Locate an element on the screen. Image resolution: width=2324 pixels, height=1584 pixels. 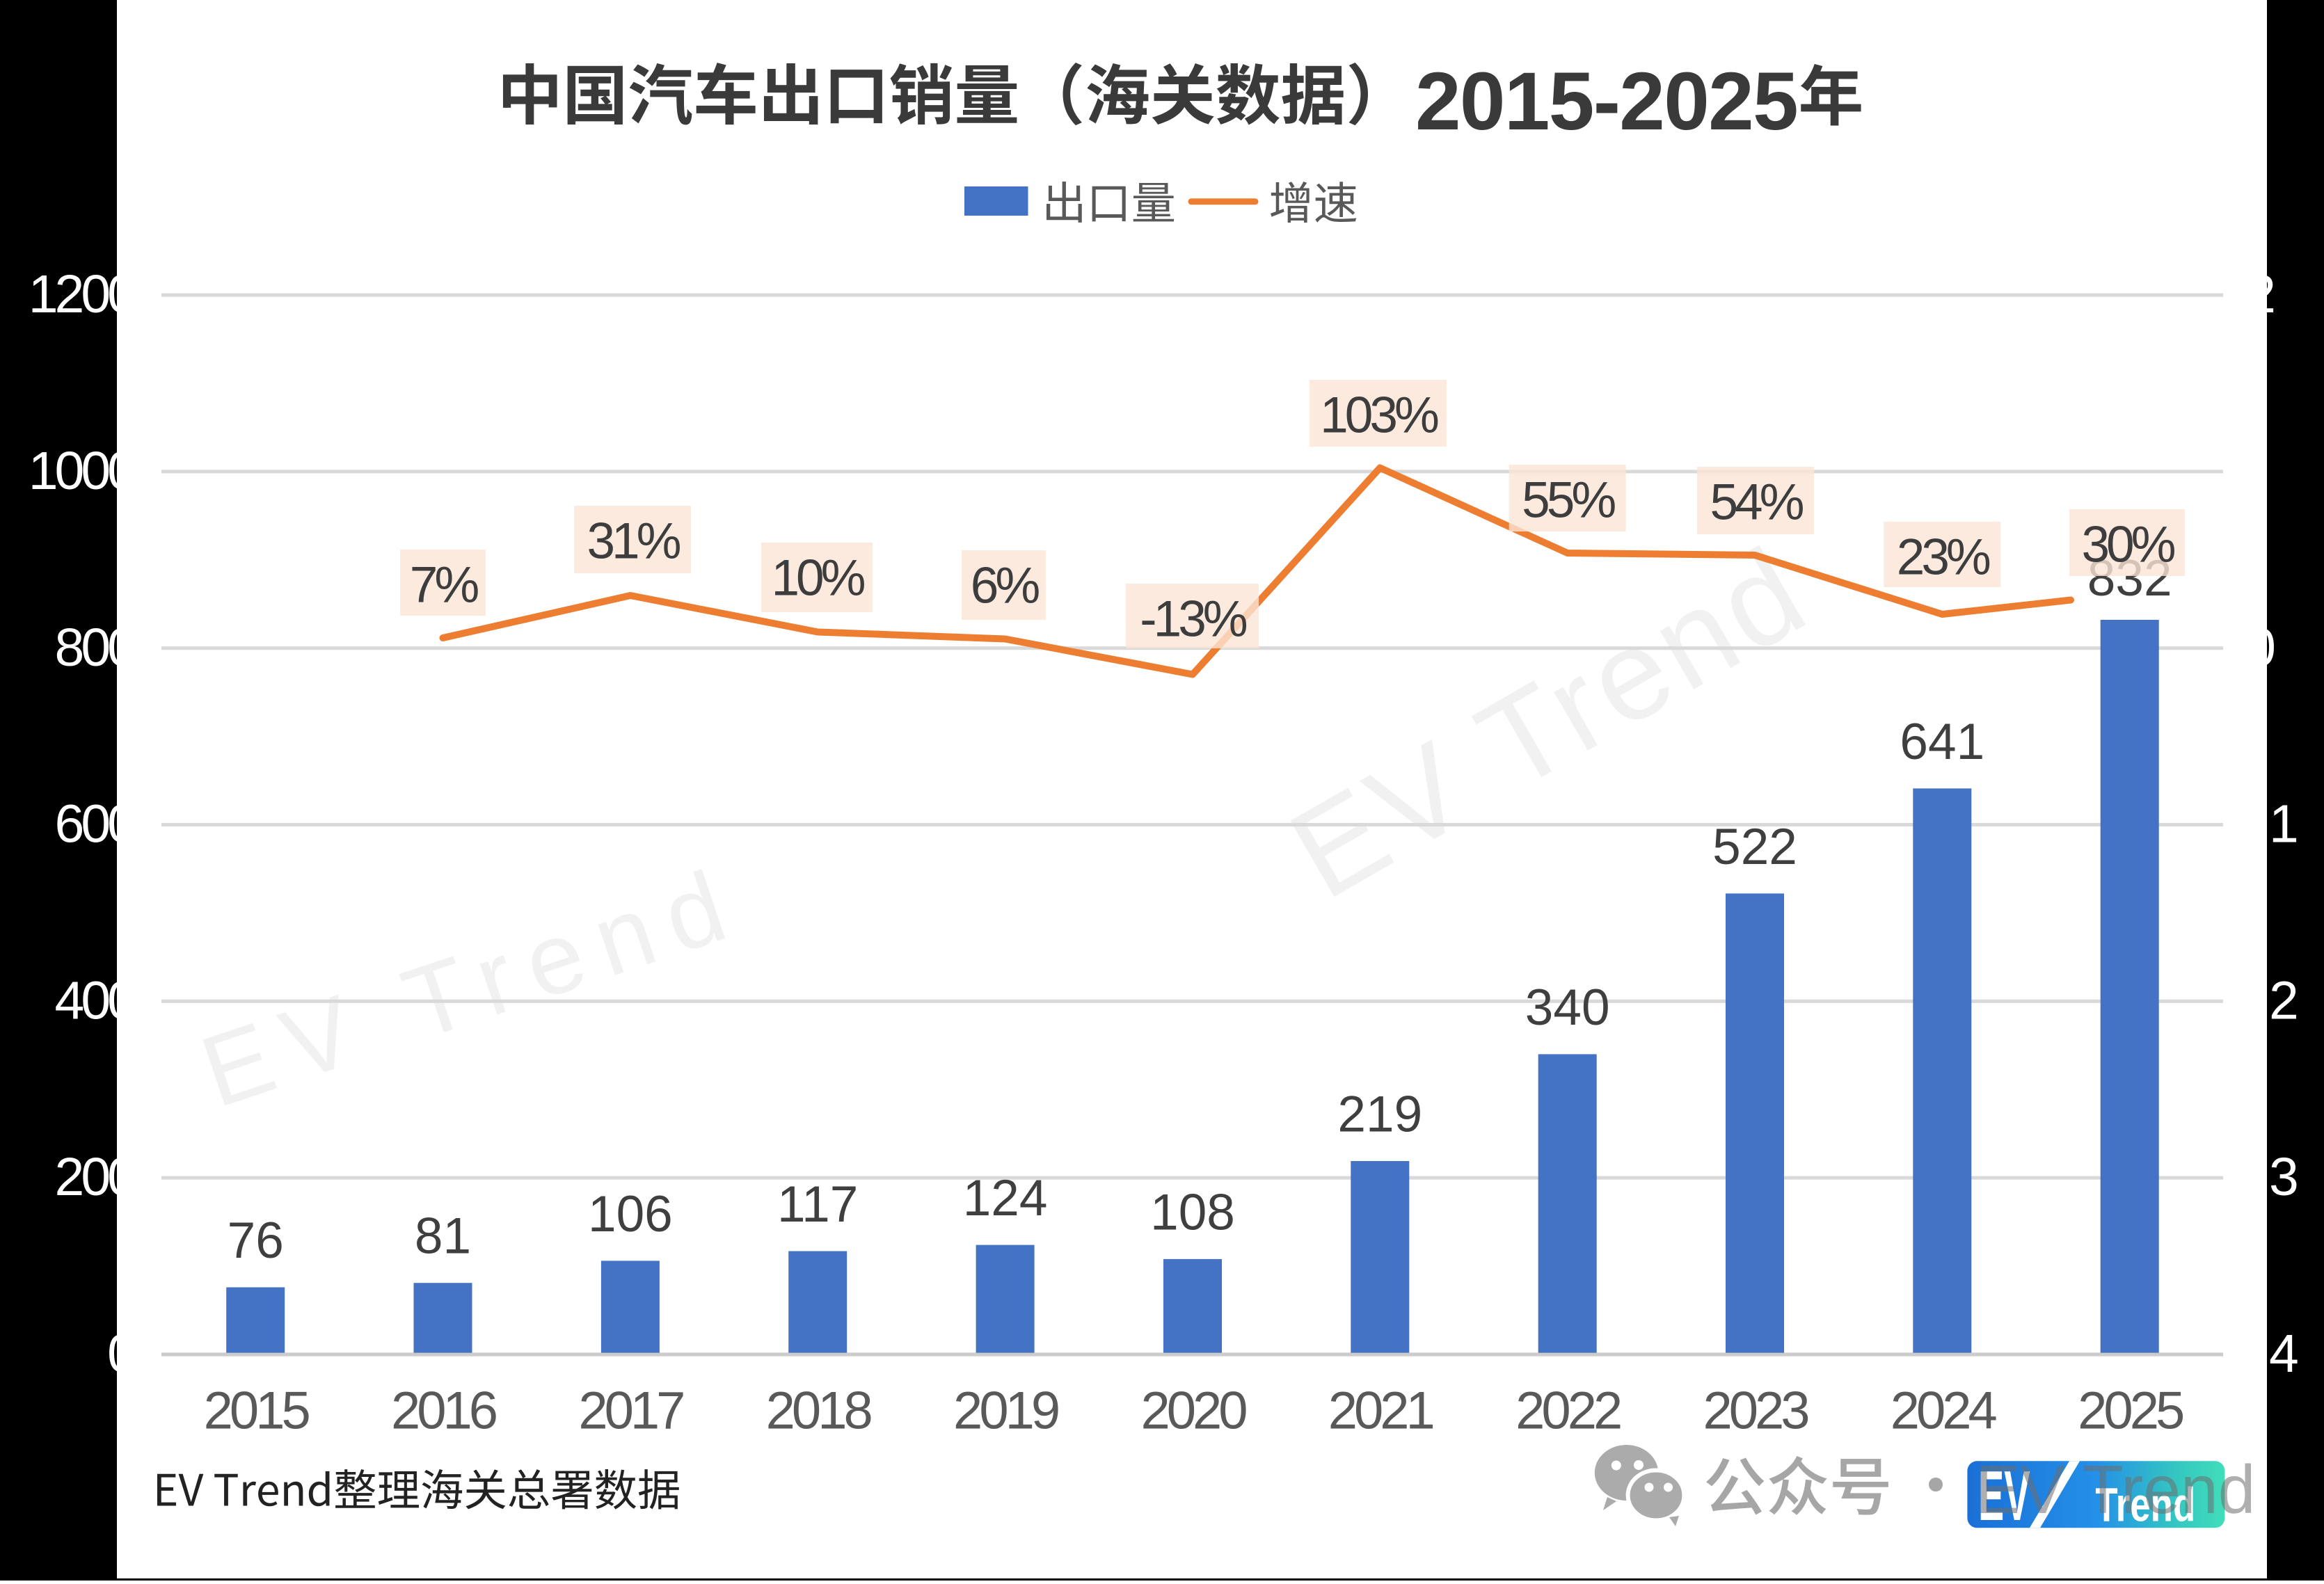
svg-text: 3 is located at coordinates (2284, 1177).